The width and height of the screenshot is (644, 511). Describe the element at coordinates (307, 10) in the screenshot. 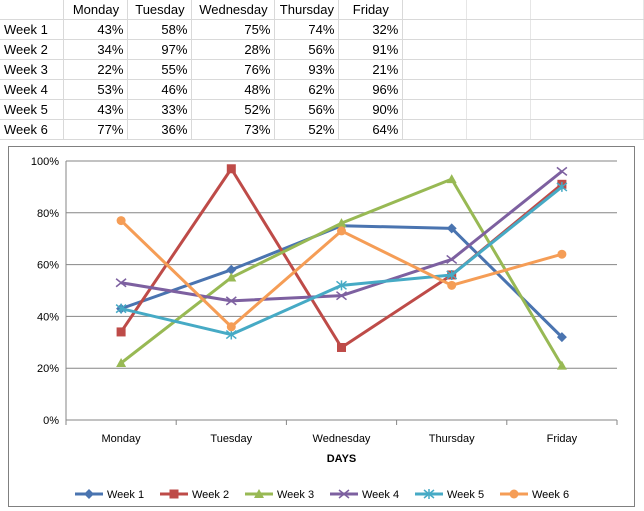

I see `column-header: Thursday` at that location.